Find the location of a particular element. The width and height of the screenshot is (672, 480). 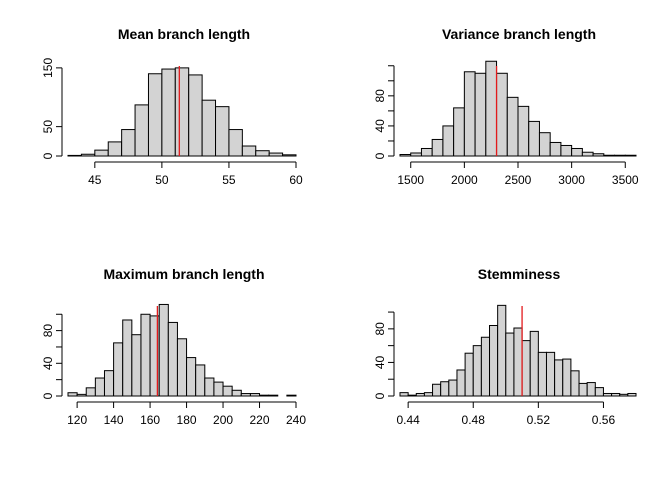

y-tick-label: 50 is located at coordinates (48, 127).